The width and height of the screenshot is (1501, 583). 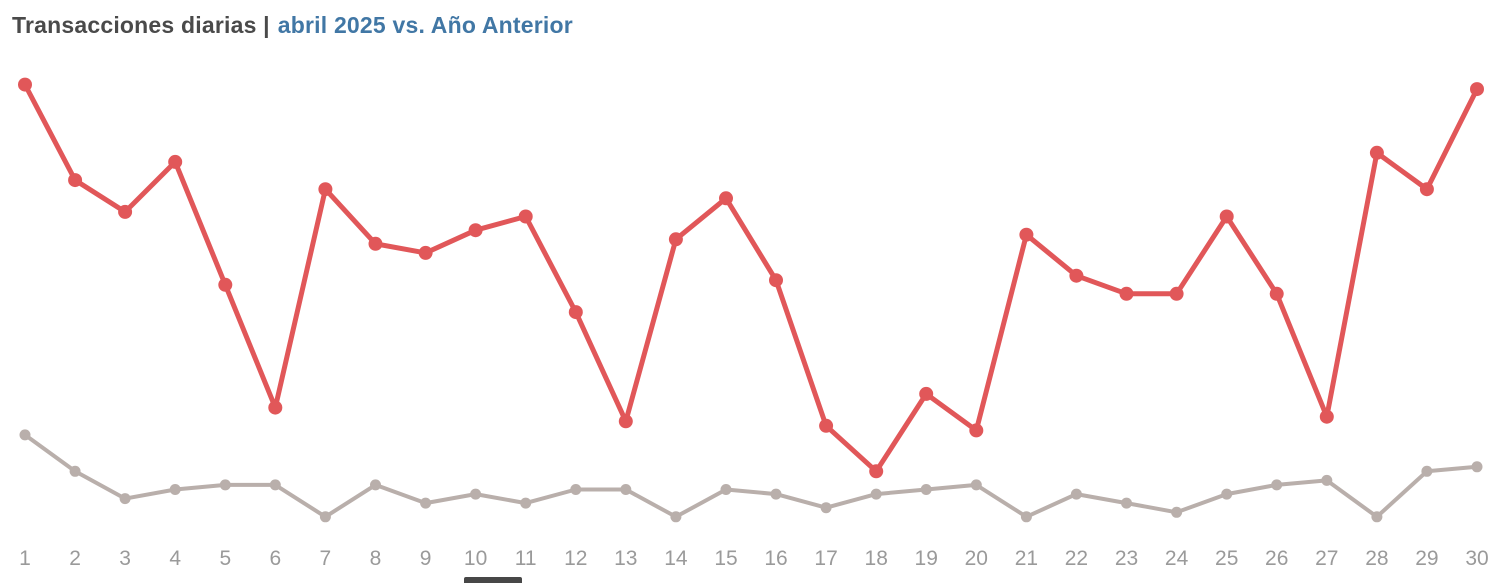 I want to click on x-axis-label: 6, so click(x=275, y=558).